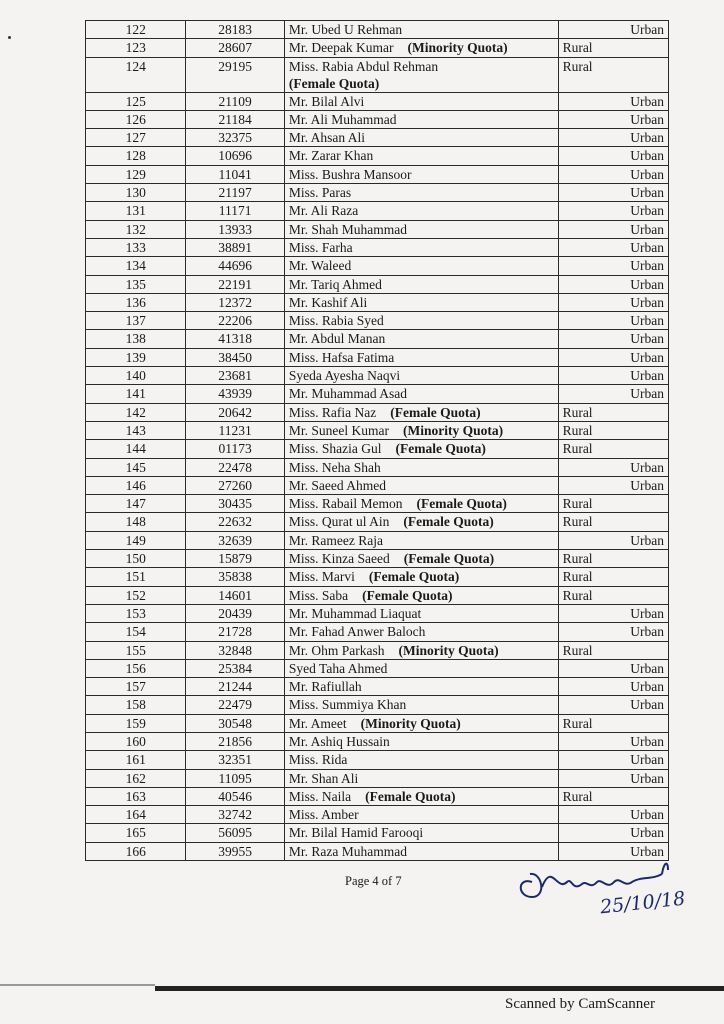  I want to click on serial-number-cell: 147, so click(135, 504).